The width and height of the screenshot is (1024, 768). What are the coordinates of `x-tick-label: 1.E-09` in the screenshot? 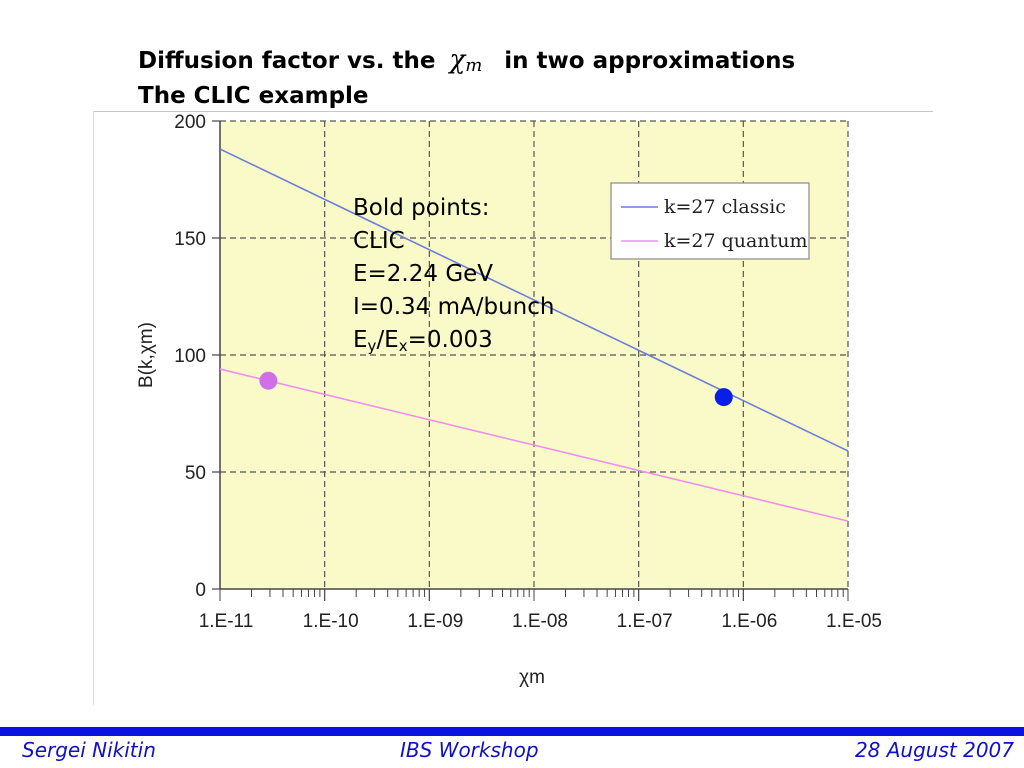 It's located at (435, 621).